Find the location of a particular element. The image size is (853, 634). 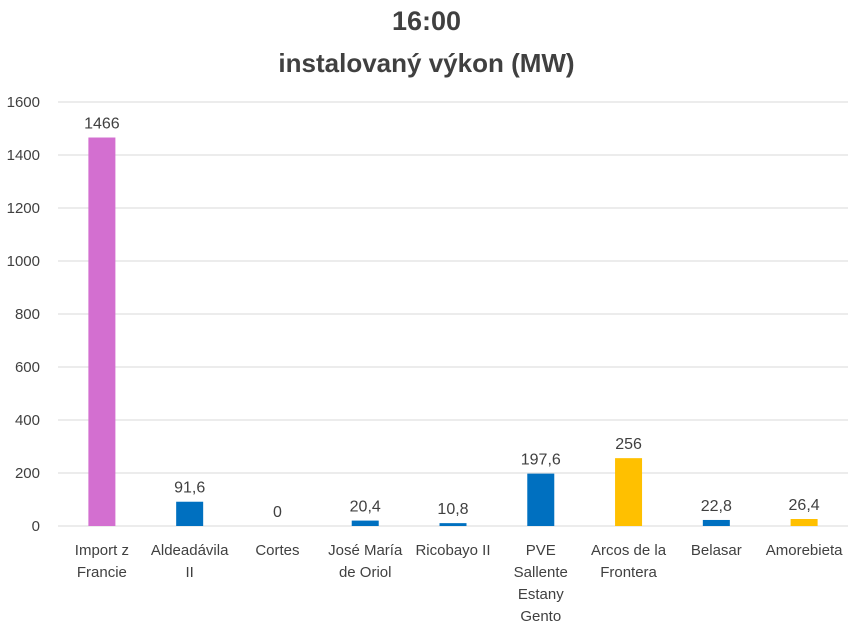

category-label: Aldeadávila II is located at coordinates (190, 561).